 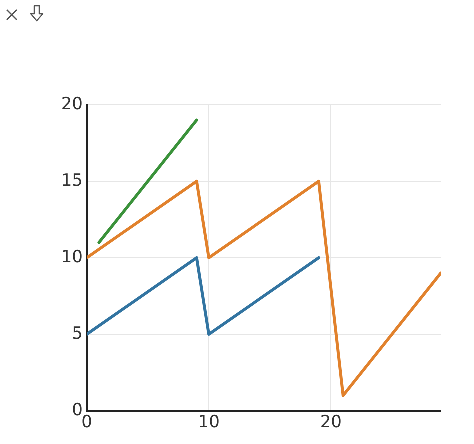 I want to click on y-tick-label: 10, so click(x=72, y=257).